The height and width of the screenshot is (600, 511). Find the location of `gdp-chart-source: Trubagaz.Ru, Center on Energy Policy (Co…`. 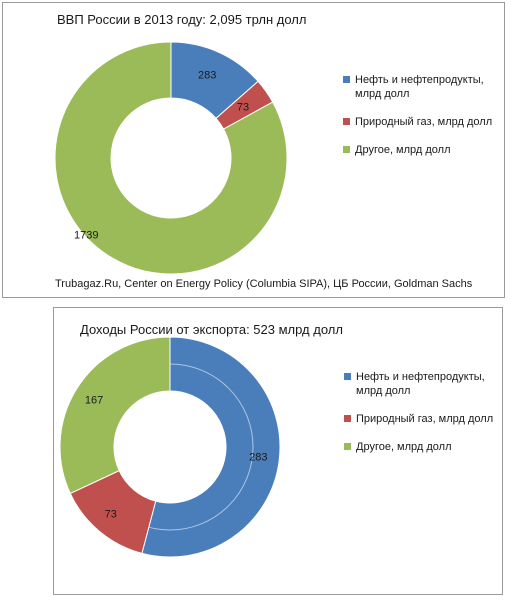

gdp-chart-source: Trubagaz.Ru, Center on Energy Policy (Co… is located at coordinates (264, 284).